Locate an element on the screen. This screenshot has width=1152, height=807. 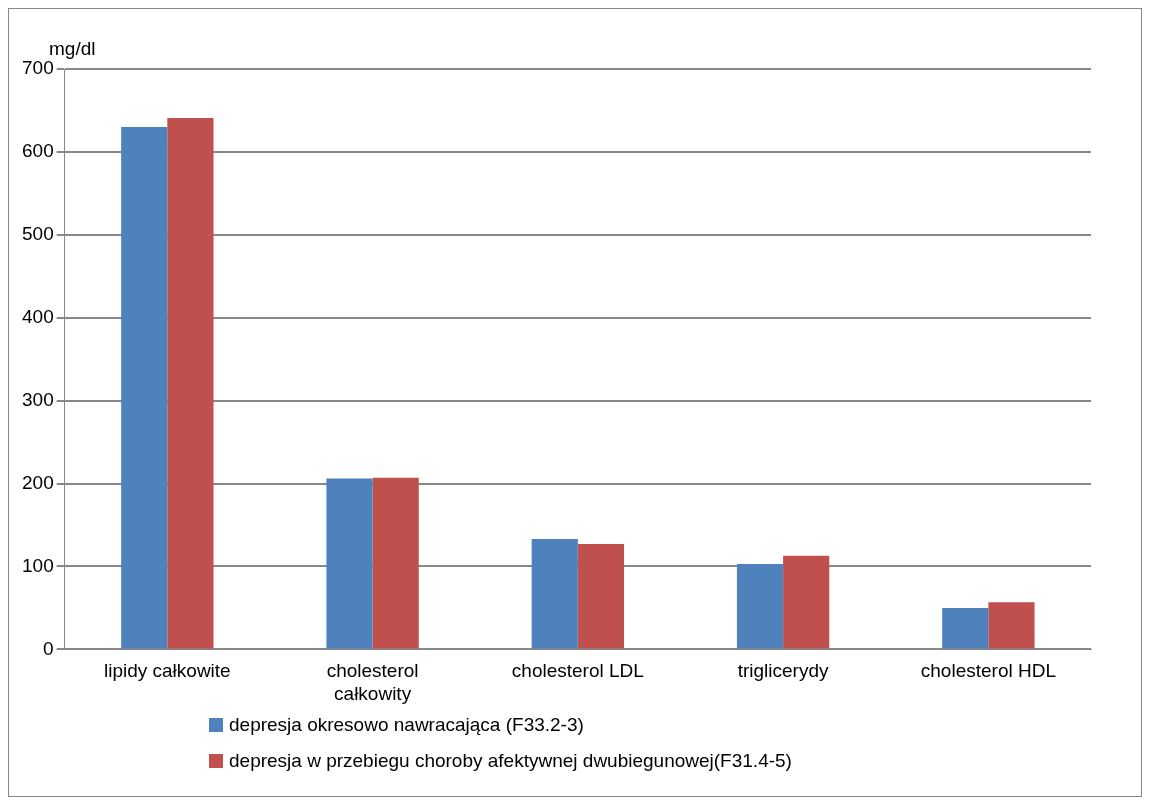
y-tick-label: 0 is located at coordinates (48, 648).